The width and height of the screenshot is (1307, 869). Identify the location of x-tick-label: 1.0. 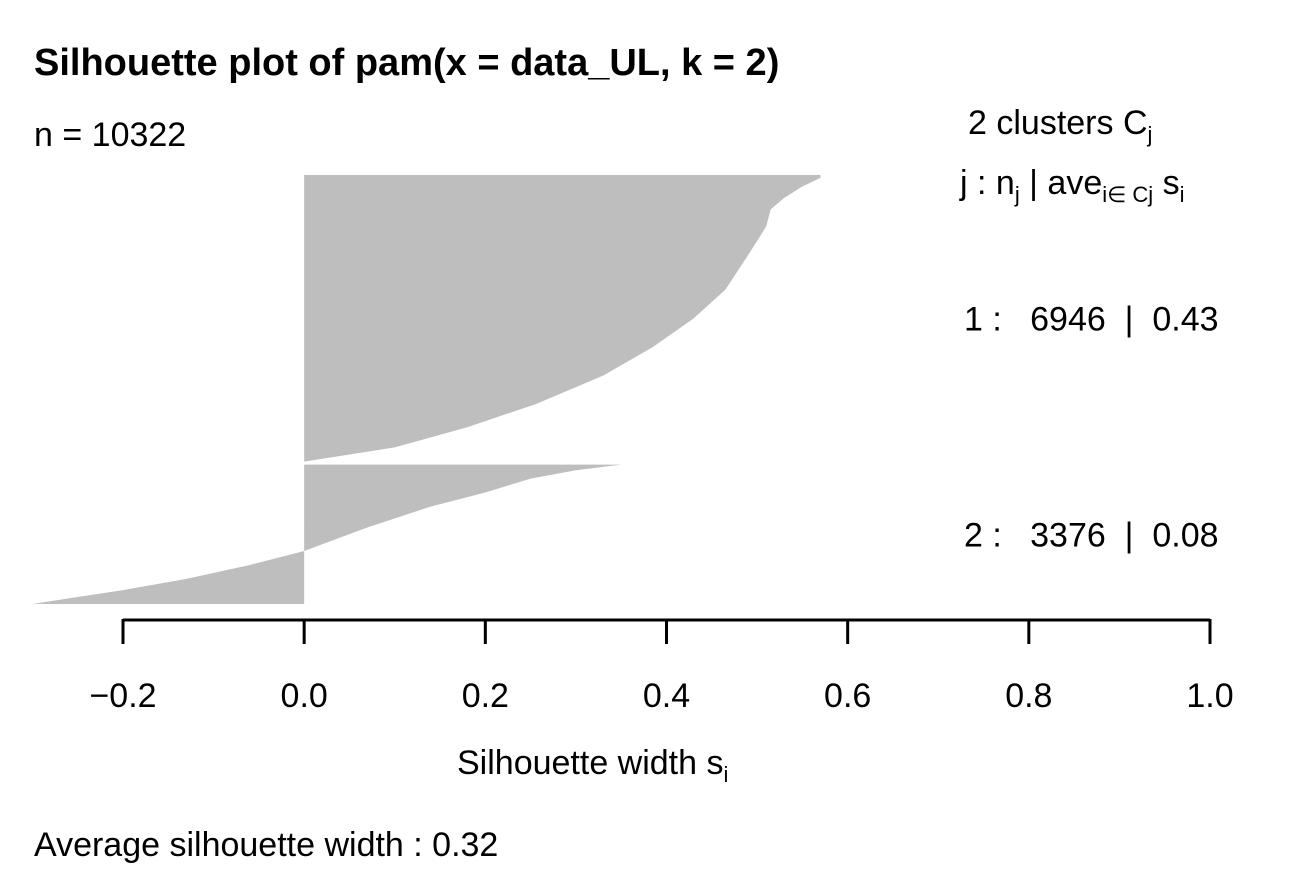
(1209, 696).